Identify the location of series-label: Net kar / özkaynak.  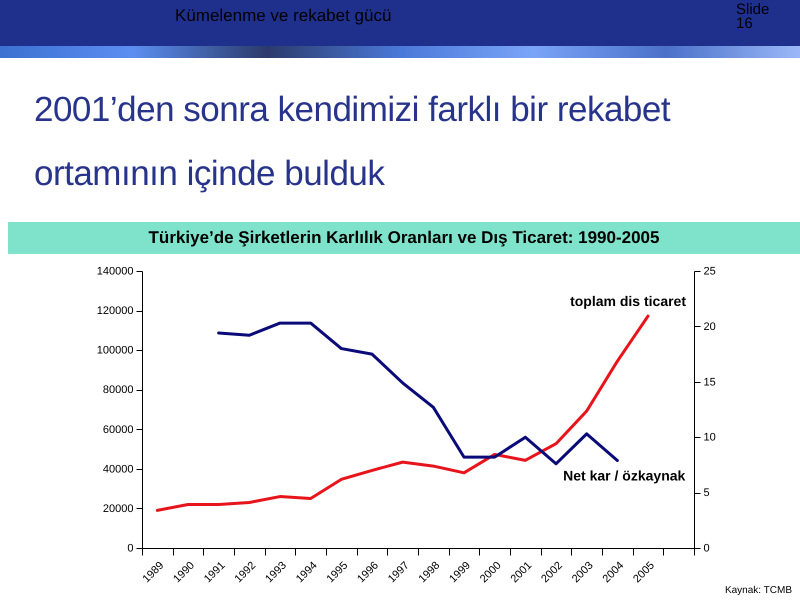
(624, 475).